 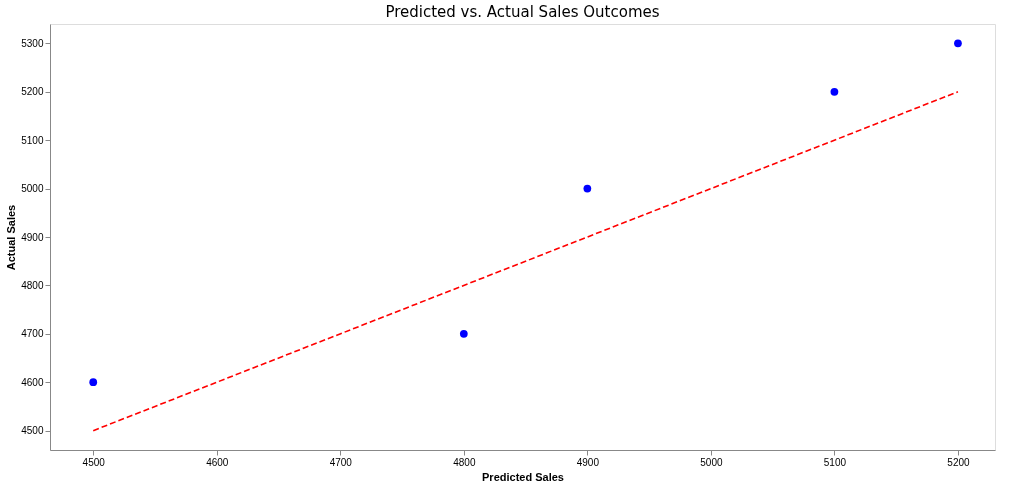 I want to click on x-tick-label: 5000, so click(x=711, y=462).